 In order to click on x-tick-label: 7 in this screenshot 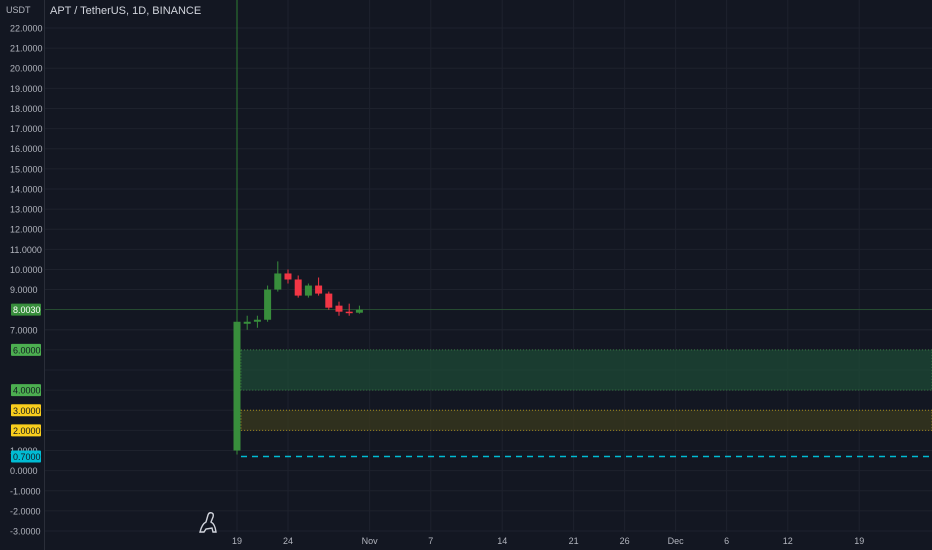, I will do `click(430, 541)`.